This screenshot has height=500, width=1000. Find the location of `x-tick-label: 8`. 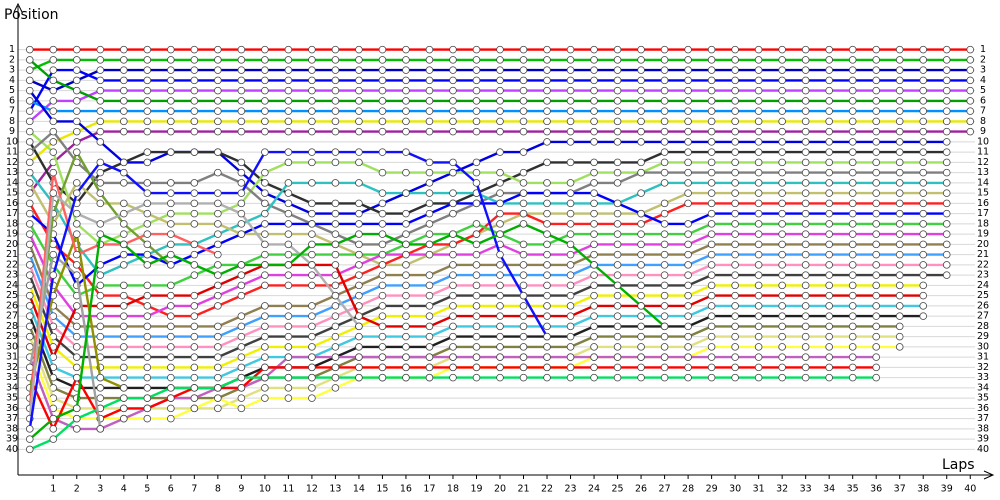

x-tick-label: 8 is located at coordinates (218, 489).